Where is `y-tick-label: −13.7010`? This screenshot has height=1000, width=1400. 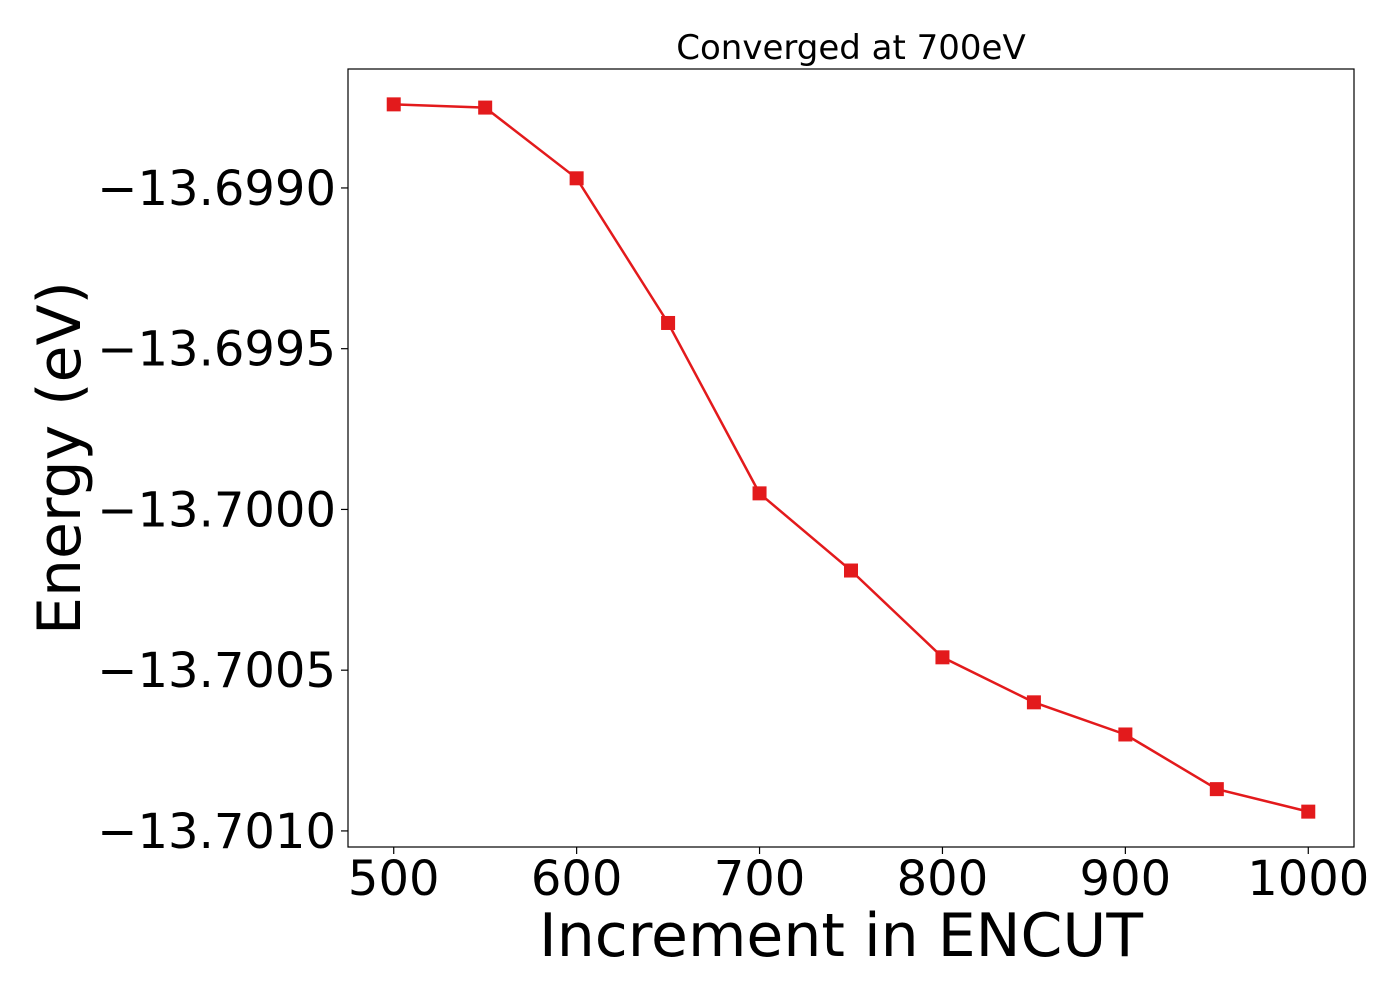
y-tick-label: −13.7010 is located at coordinates (216, 832).